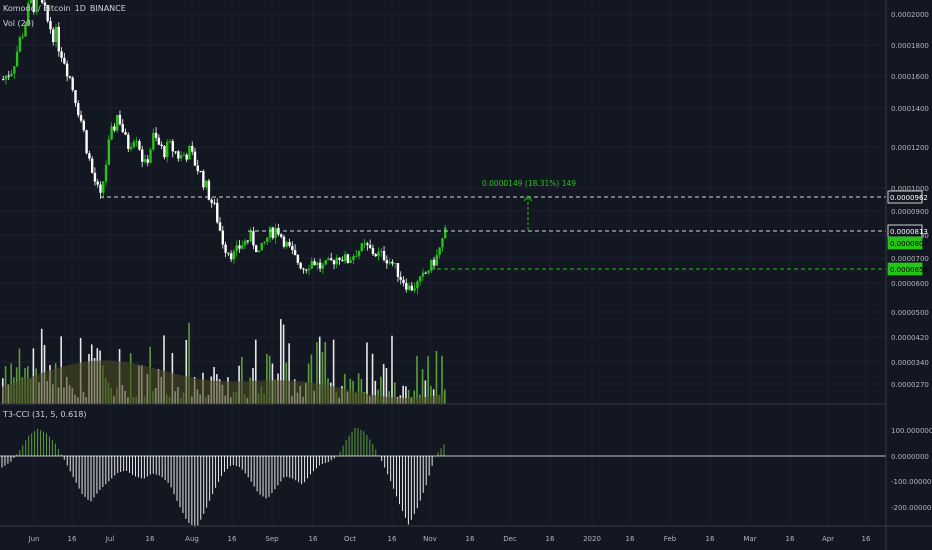  Describe the element at coordinates (529, 205) in the screenshot. I see `measure-tool: 0.0000149 (18.31%) 149` at that location.